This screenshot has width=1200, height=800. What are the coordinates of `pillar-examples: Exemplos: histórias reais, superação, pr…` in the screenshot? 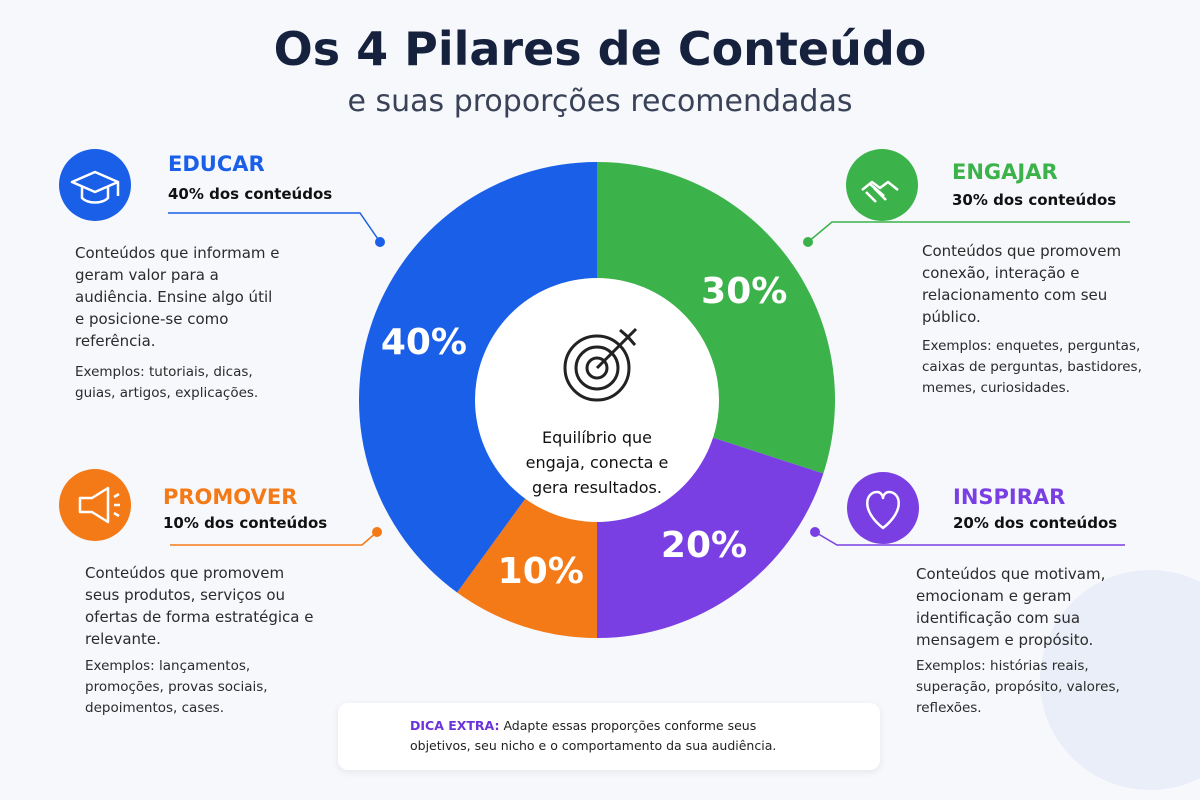 It's located at (1018, 687).